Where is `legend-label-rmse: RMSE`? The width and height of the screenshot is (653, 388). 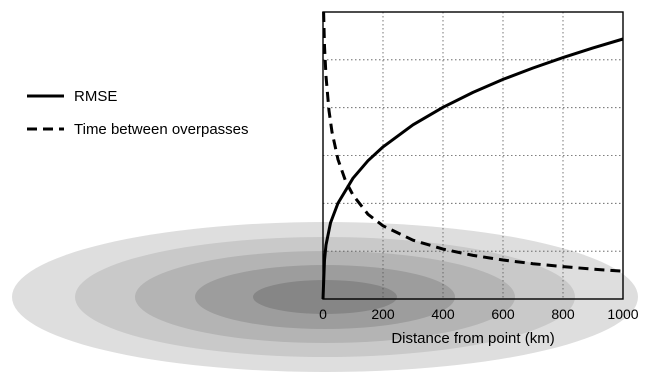 legend-label-rmse: RMSE is located at coordinates (95, 96).